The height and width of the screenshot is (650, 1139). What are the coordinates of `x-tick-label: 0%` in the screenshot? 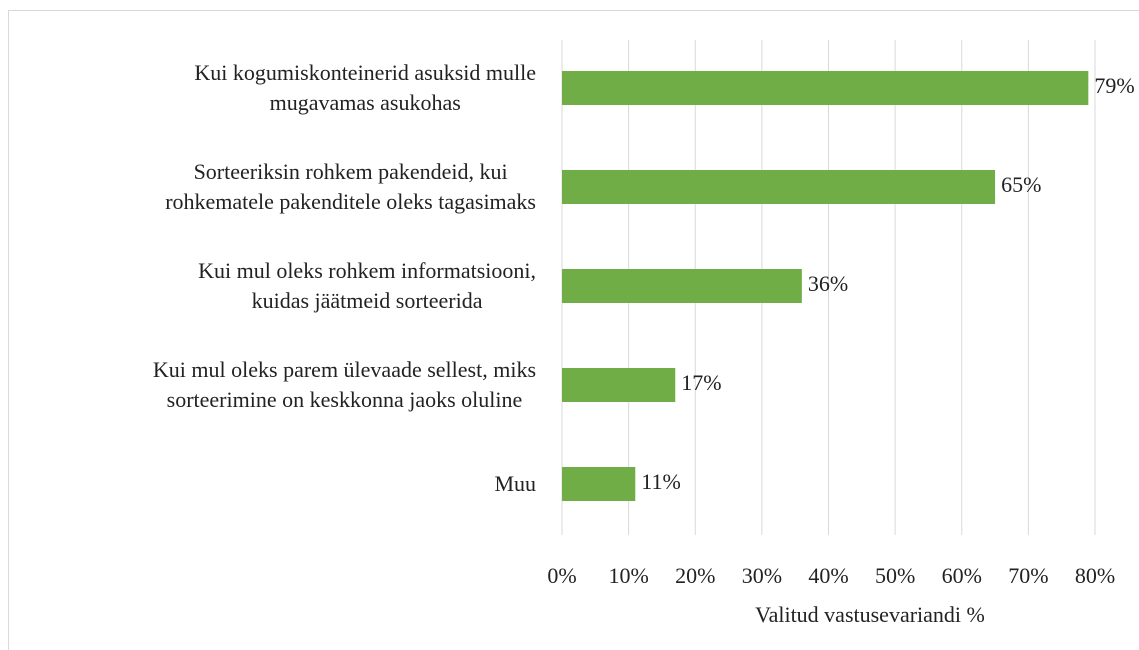 It's located at (561, 575).